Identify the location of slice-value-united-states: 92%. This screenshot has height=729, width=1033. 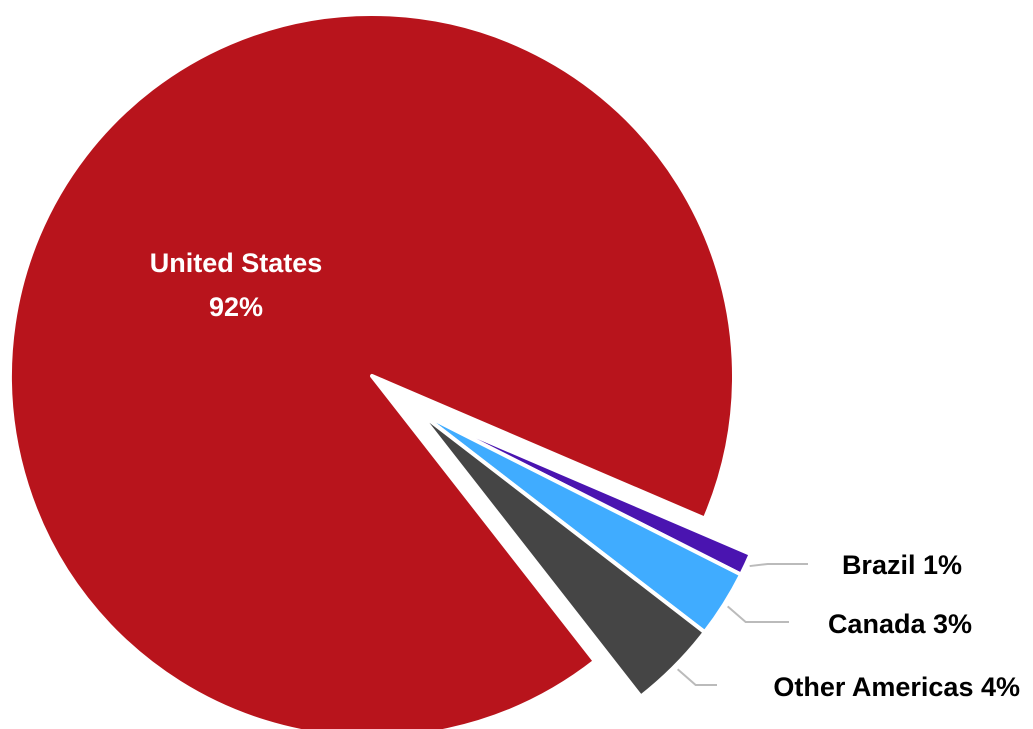
(236, 307).